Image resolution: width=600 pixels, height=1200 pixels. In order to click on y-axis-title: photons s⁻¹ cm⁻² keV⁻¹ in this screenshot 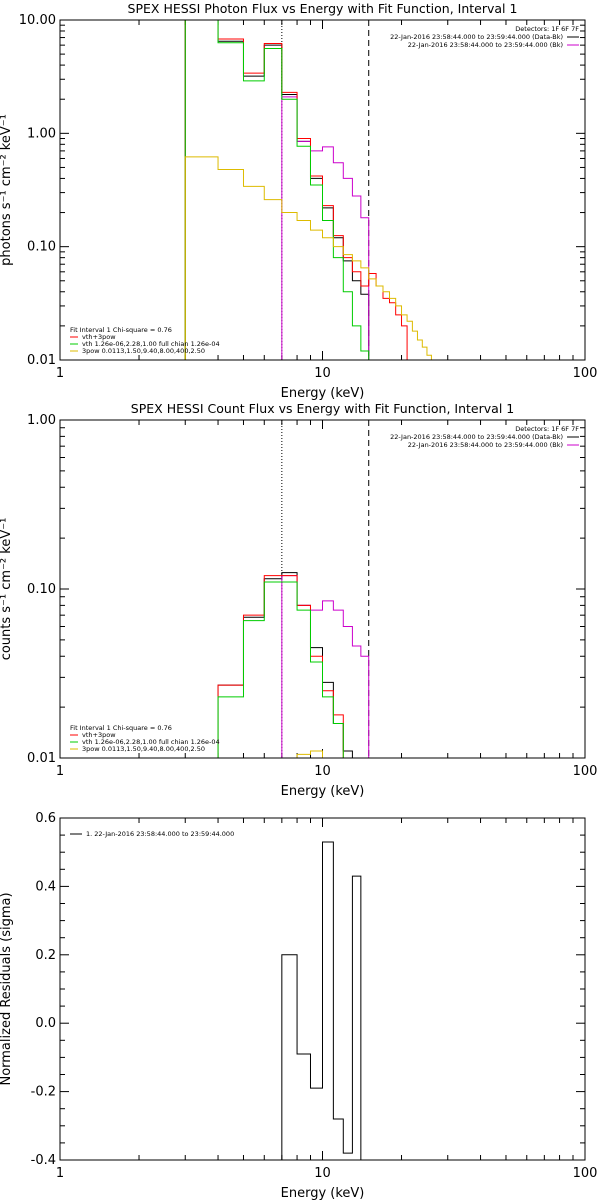, I will do `click(7, 190)`.